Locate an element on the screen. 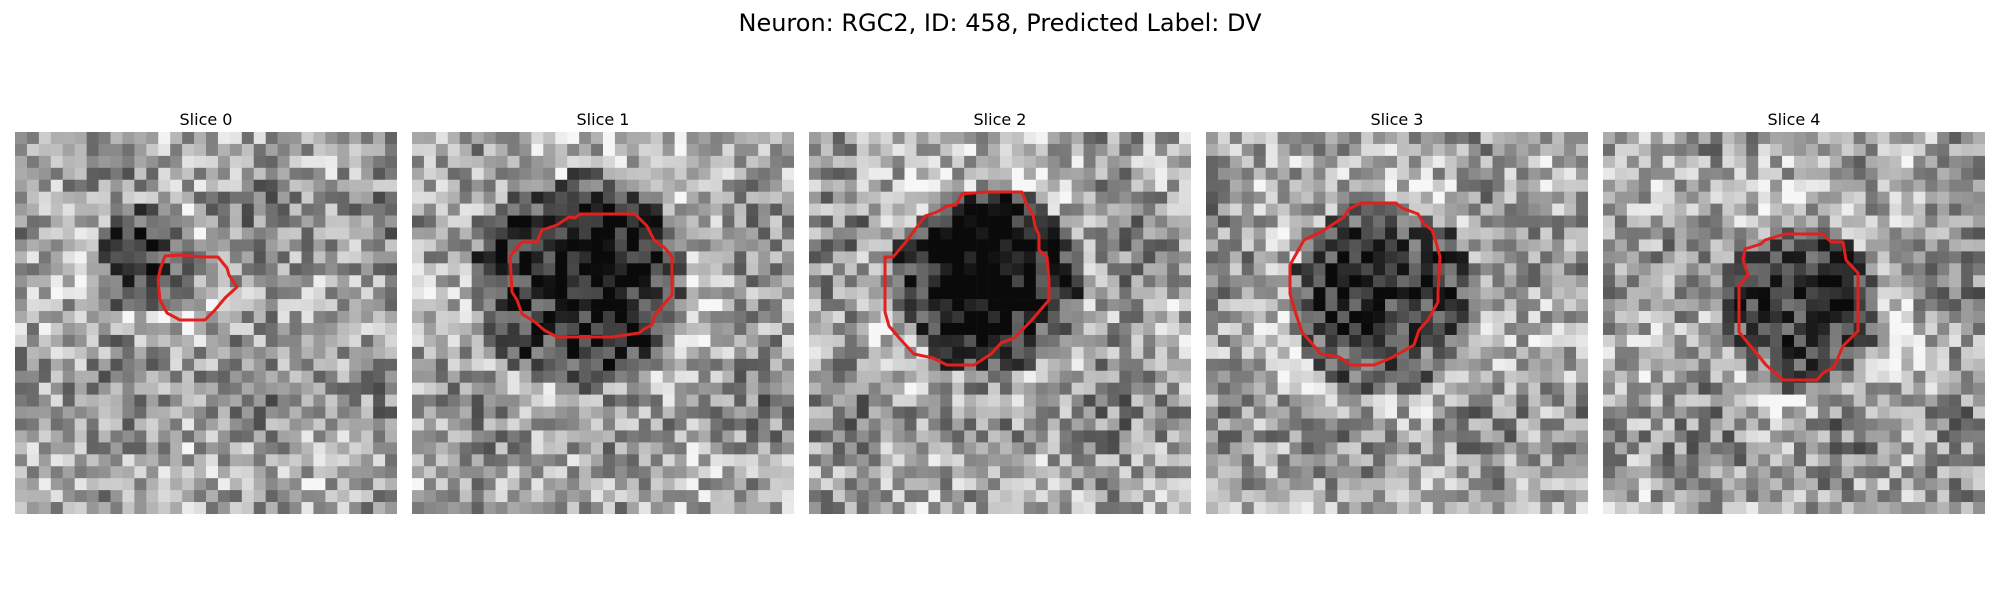 This screenshot has width=2000, height=600. slice-title: Slice 2 is located at coordinates (1000, 119).